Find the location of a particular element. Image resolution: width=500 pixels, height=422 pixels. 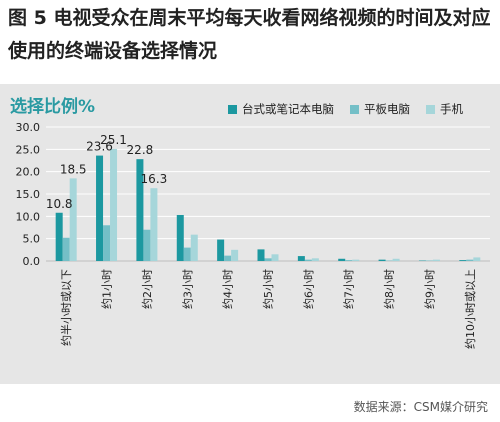

legend-swatch-tablet is located at coordinates (354, 109).